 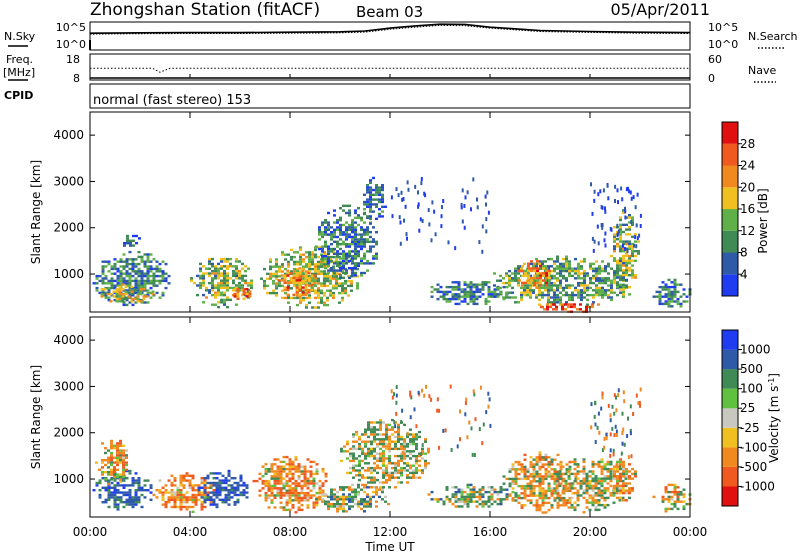 I want to click on nave-label: Nave, so click(x=762, y=70).